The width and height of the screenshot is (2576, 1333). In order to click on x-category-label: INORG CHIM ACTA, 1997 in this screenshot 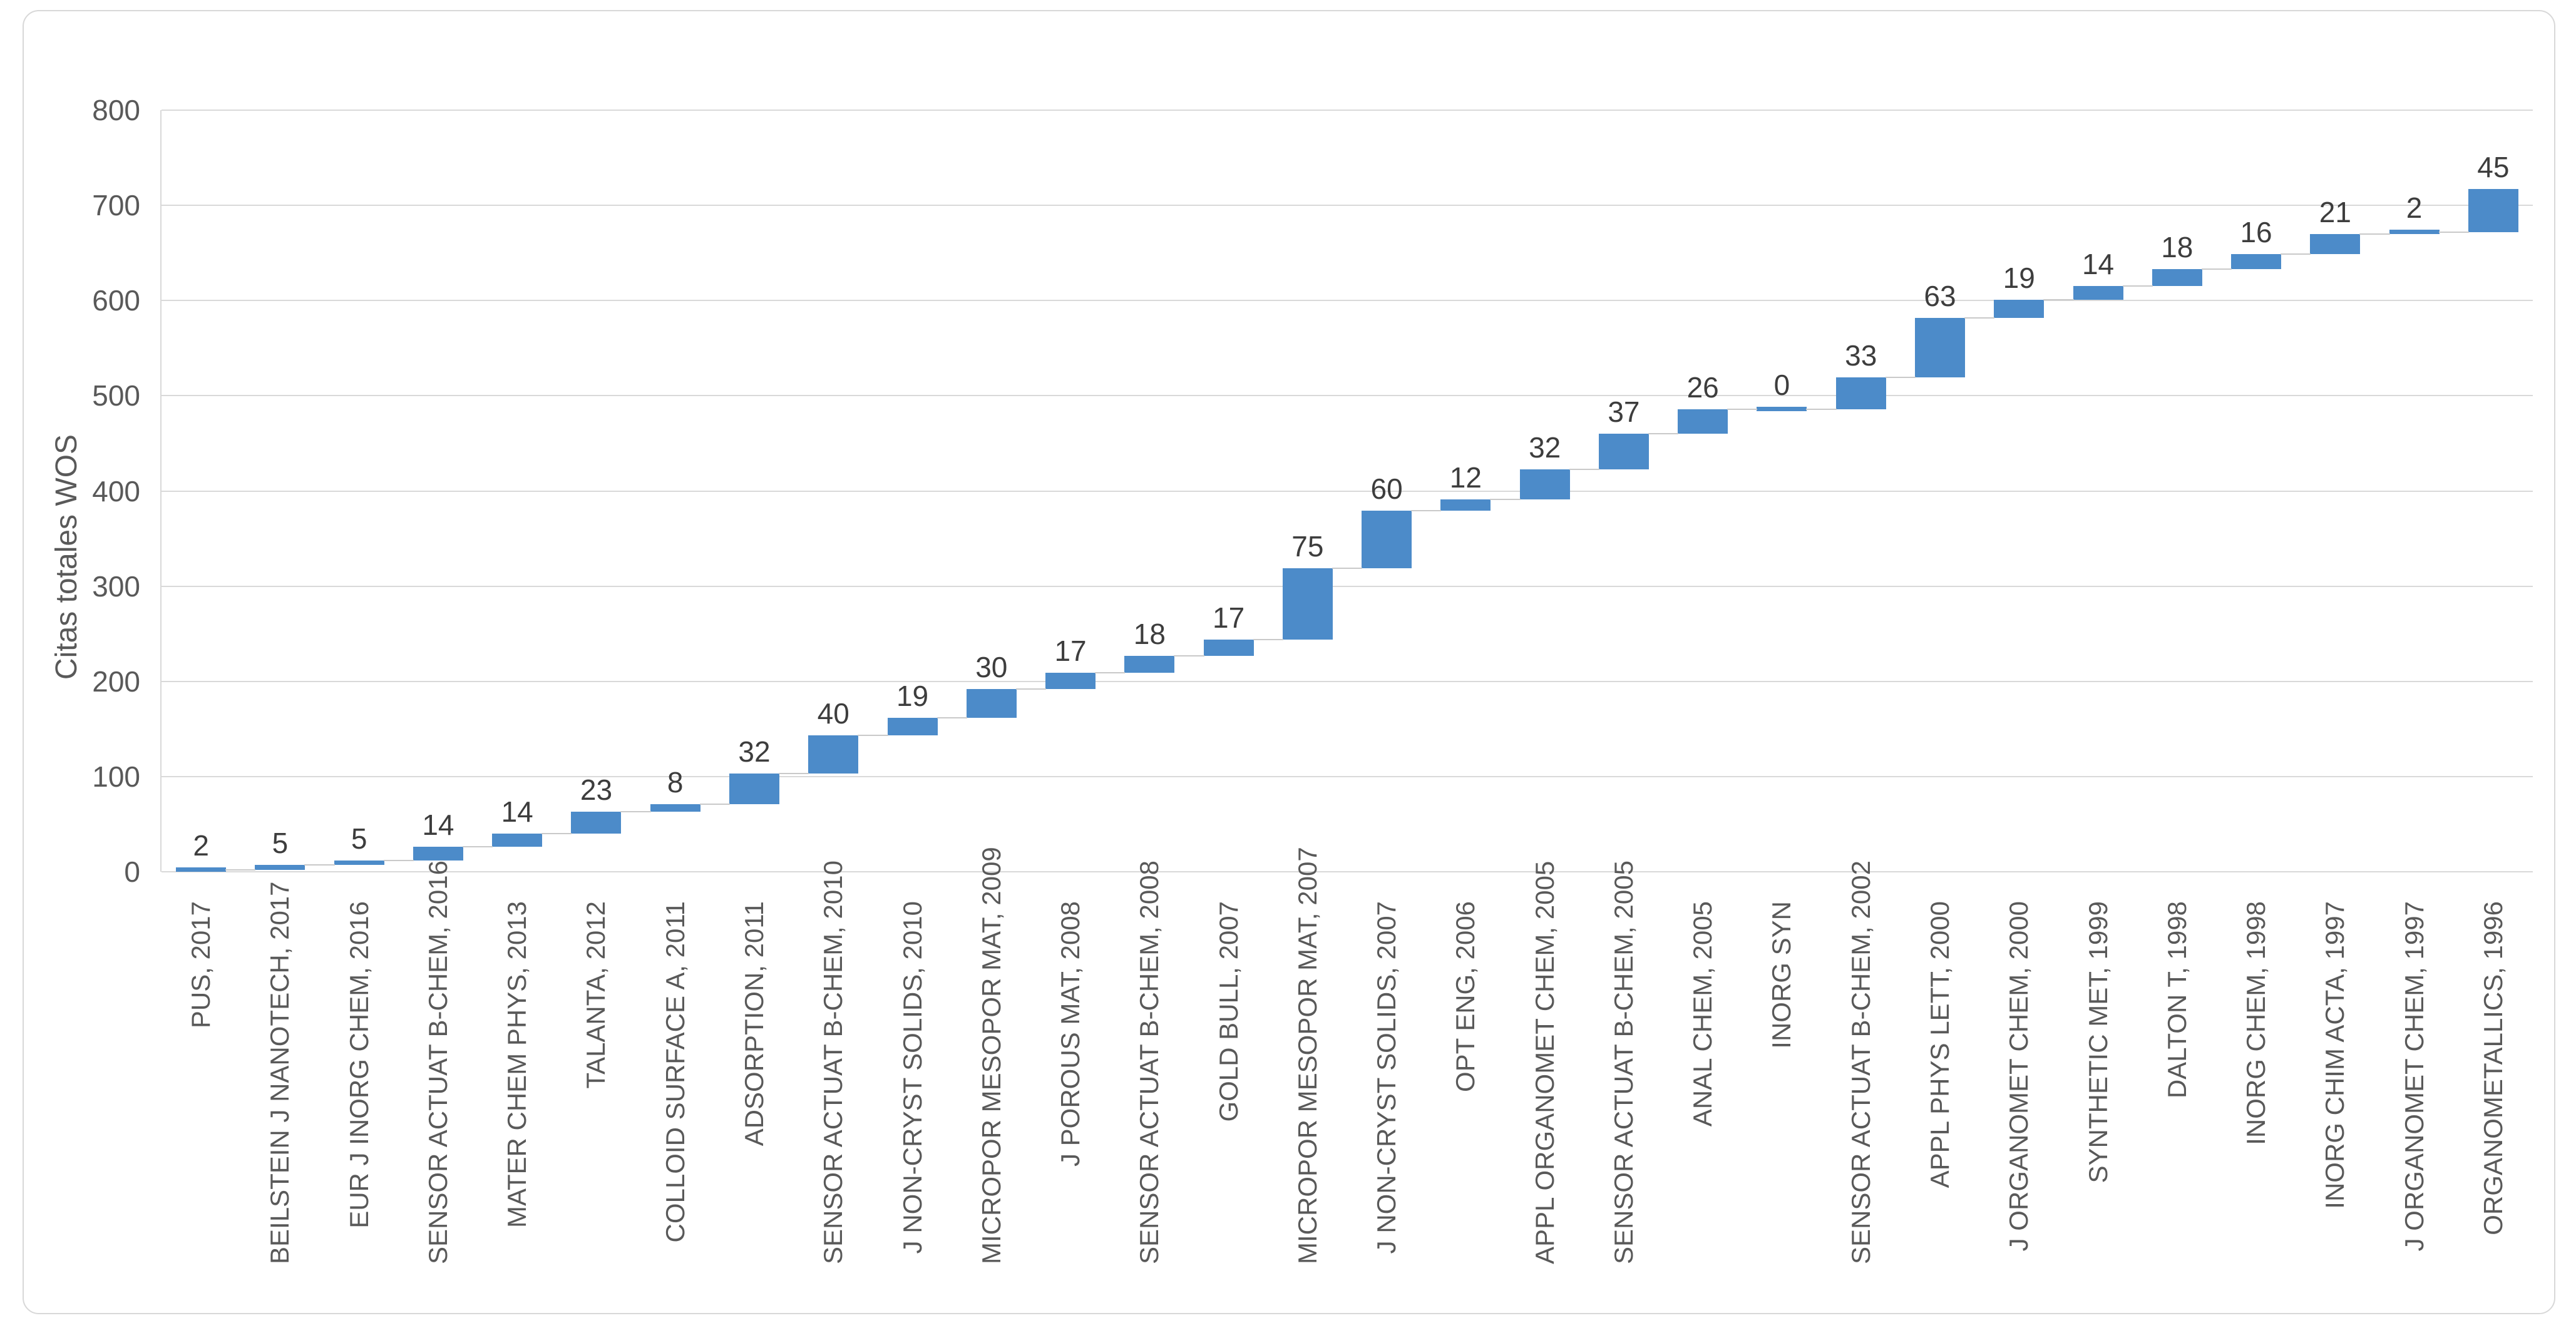, I will do `click(2335, 1055)`.